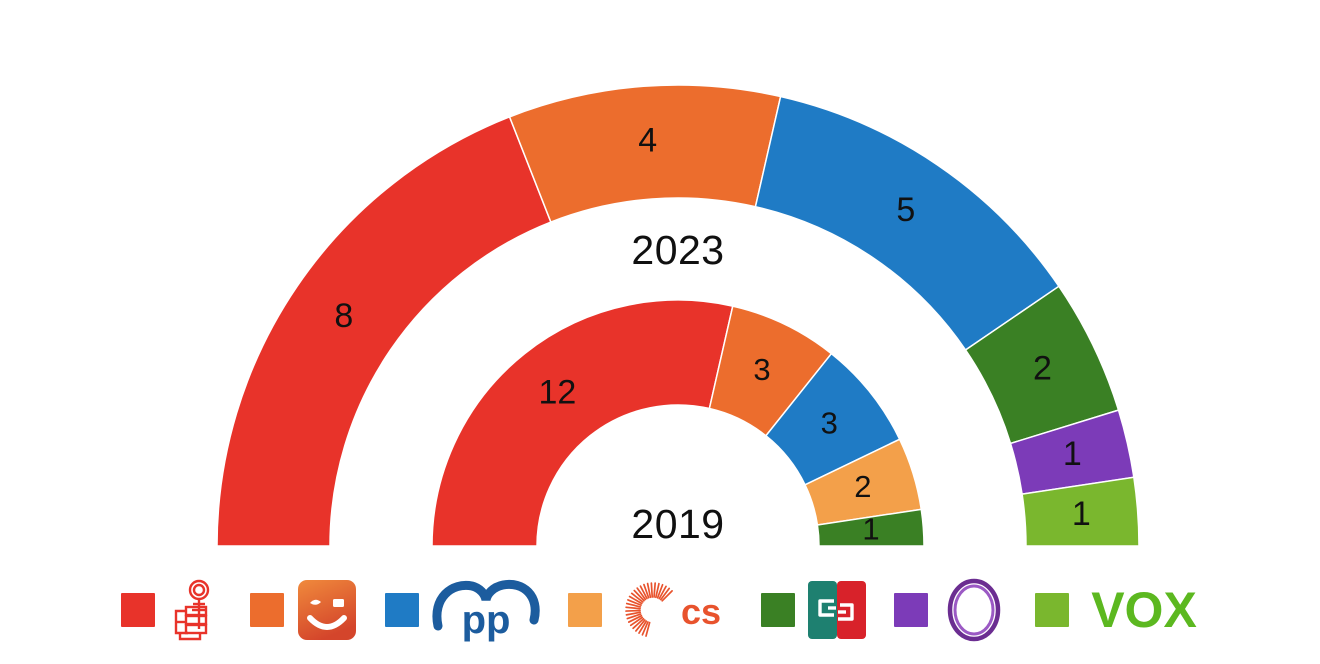 The width and height of the screenshot is (1320, 664). What do you see at coordinates (137, 610) in the screenshot?
I see `legend-swatch-psoe` at bounding box center [137, 610].